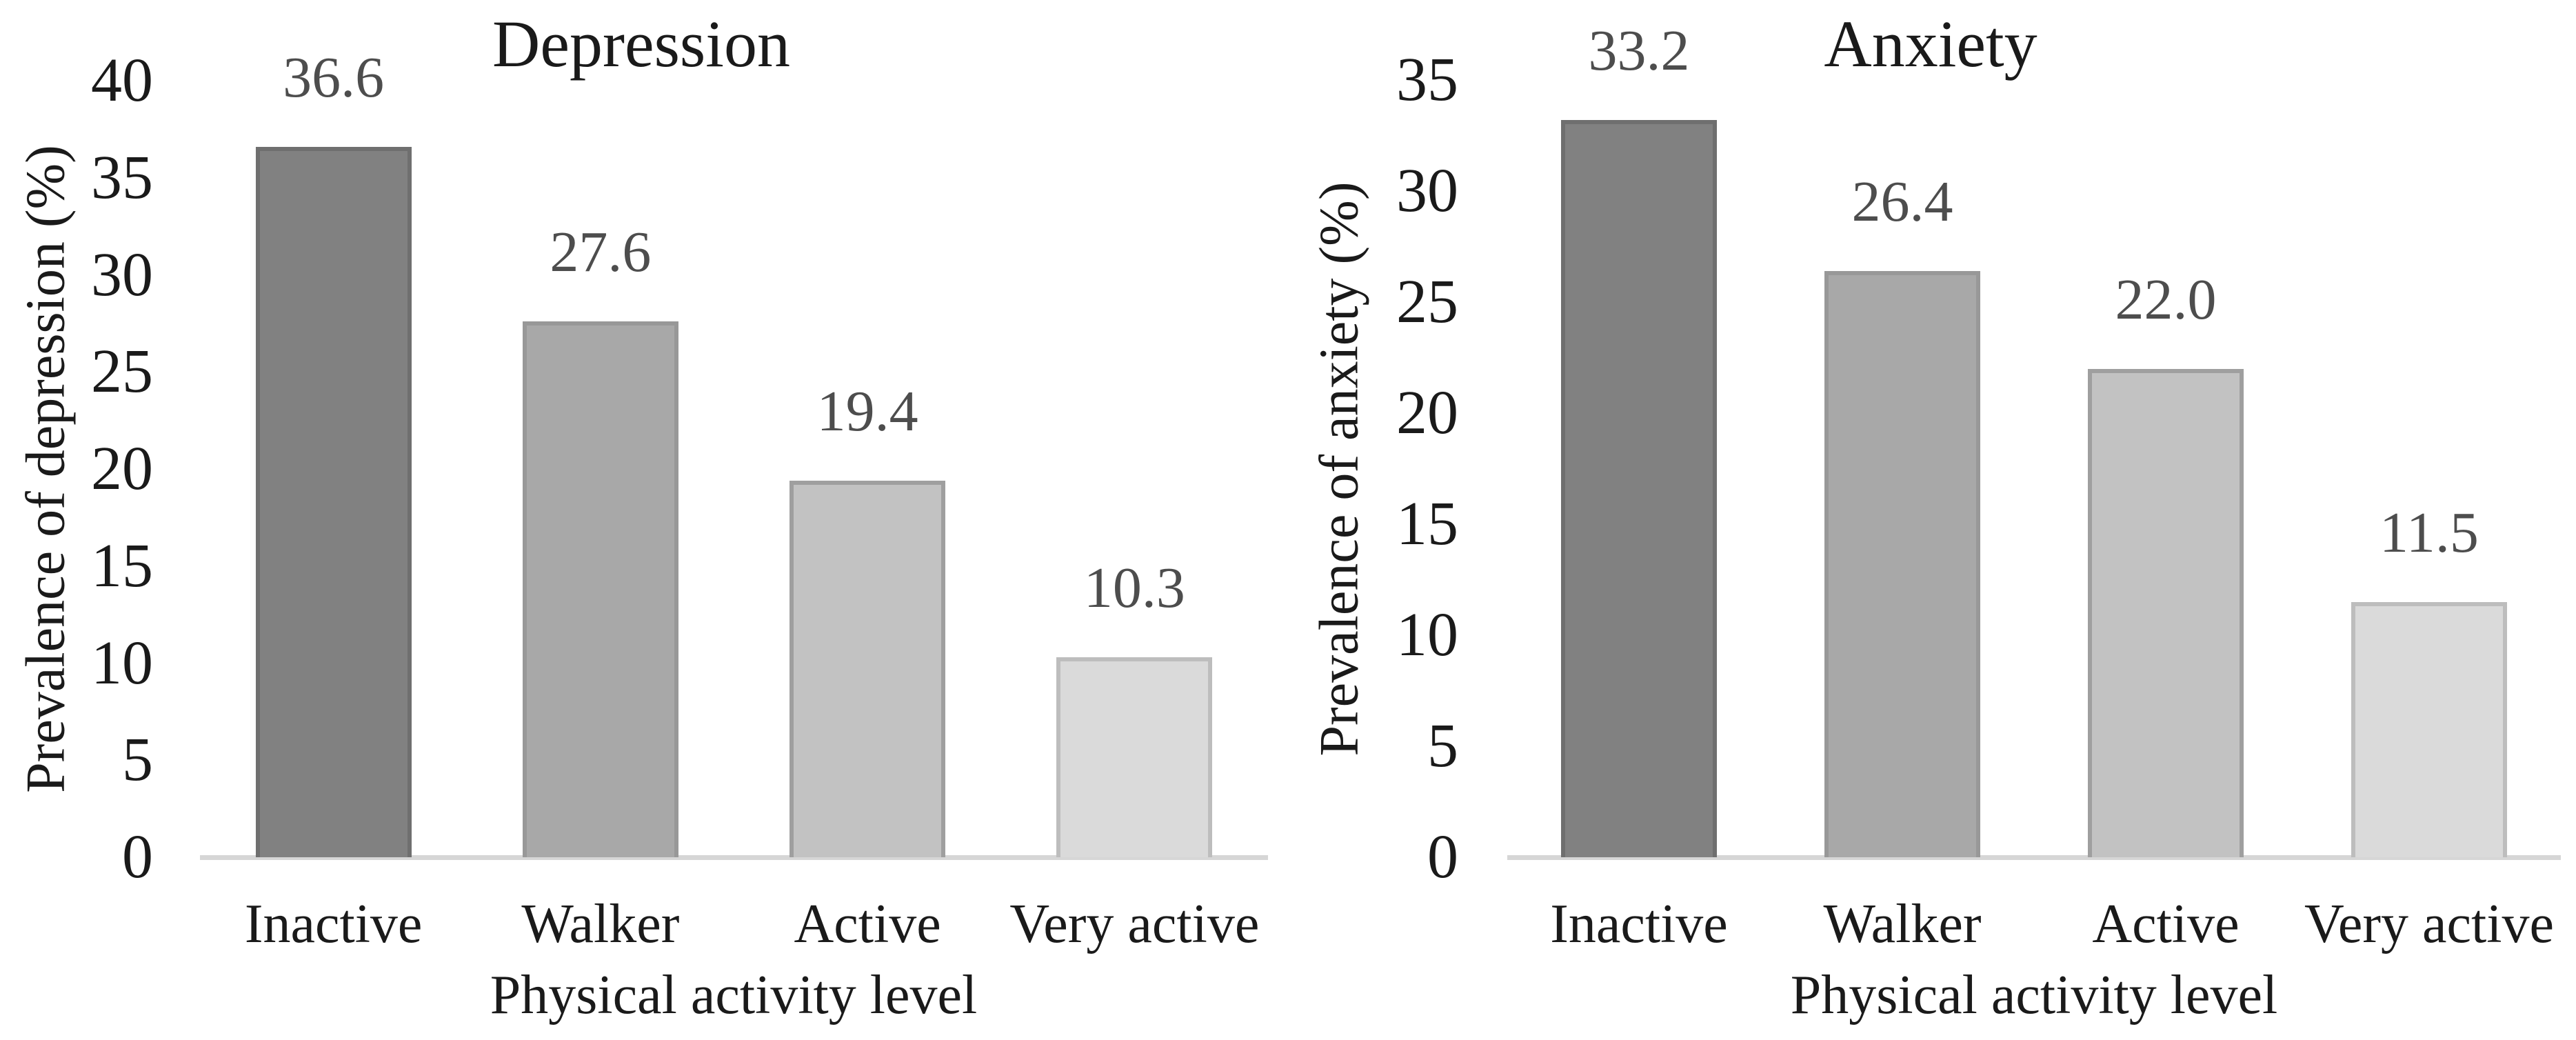  I want to click on y-tick-label: 40, so click(122, 80).